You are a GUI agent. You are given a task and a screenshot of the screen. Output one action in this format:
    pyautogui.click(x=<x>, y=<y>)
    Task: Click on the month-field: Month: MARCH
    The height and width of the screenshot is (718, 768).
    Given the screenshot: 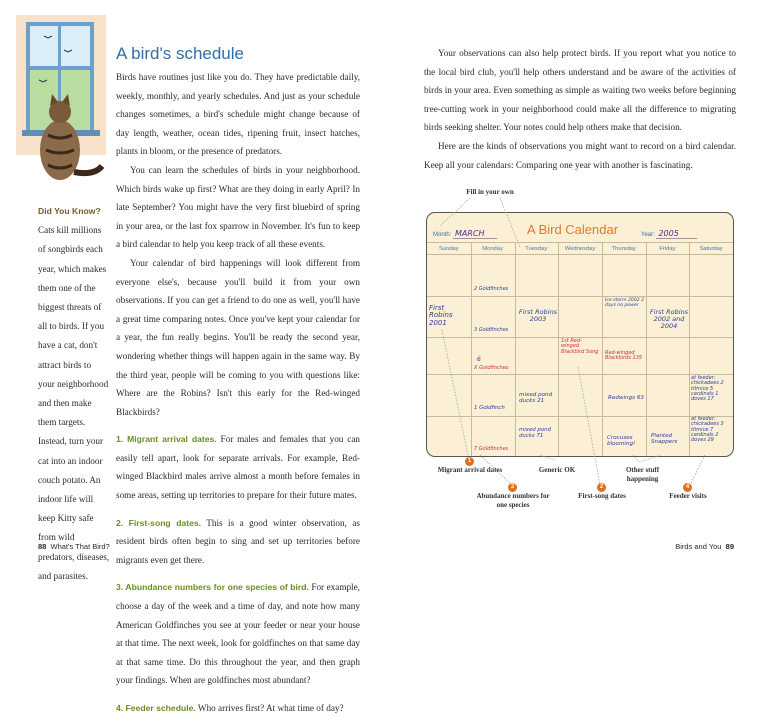 What is the action you would take?
    pyautogui.click(x=465, y=234)
    